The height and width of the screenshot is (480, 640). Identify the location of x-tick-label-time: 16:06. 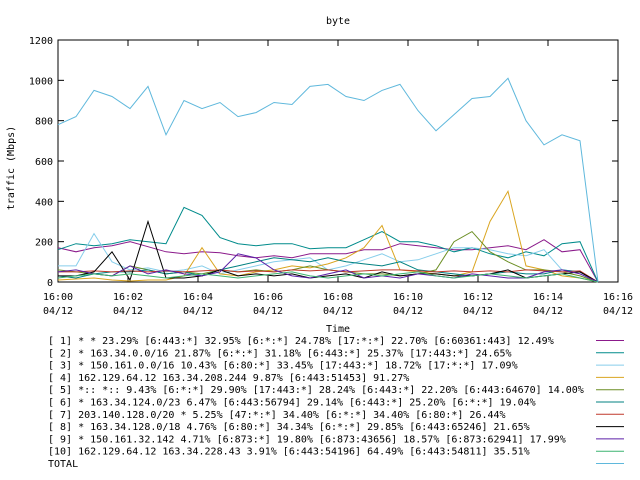
(268, 297).